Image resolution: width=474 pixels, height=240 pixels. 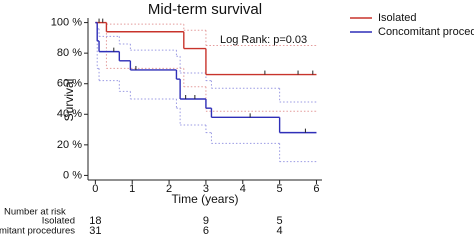 I want to click on risk-row-label: Isolated, so click(x=58, y=221).